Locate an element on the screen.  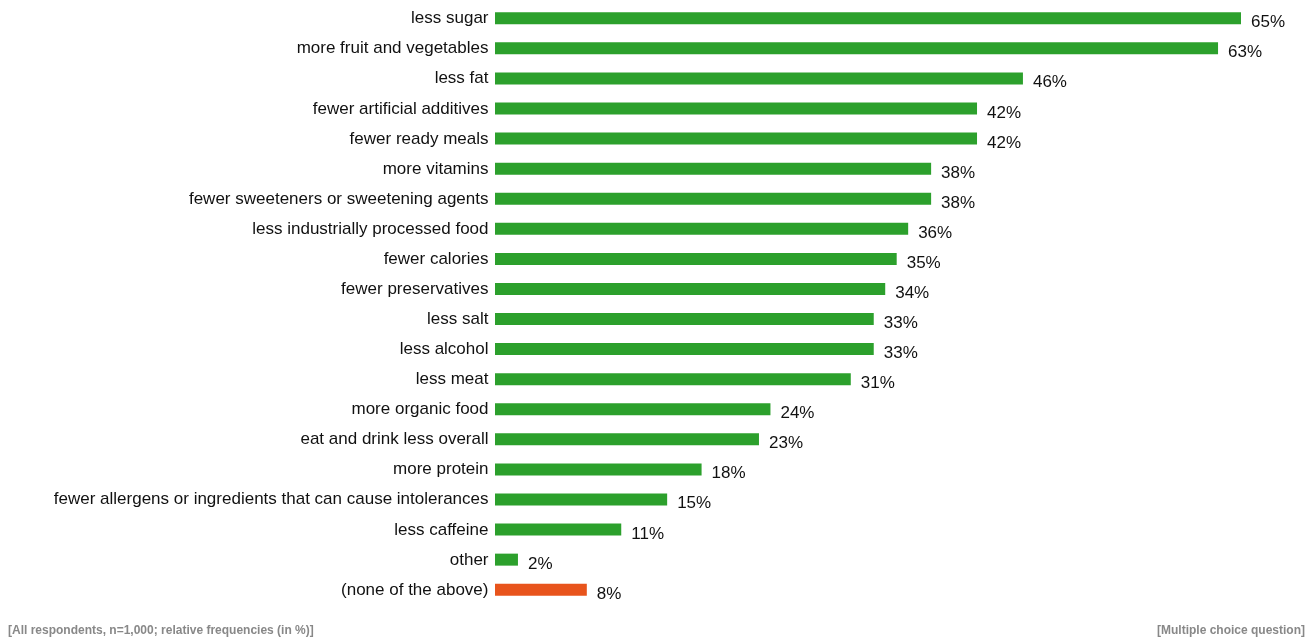
y-tick-label: other is located at coordinates (469, 559).